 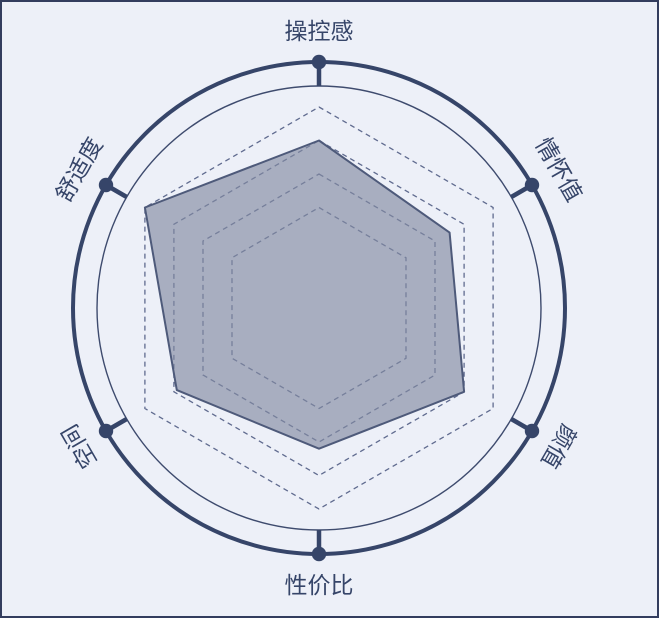 What do you see at coordinates (79, 446) in the screenshot?
I see `axis-label-space: 空间` at bounding box center [79, 446].